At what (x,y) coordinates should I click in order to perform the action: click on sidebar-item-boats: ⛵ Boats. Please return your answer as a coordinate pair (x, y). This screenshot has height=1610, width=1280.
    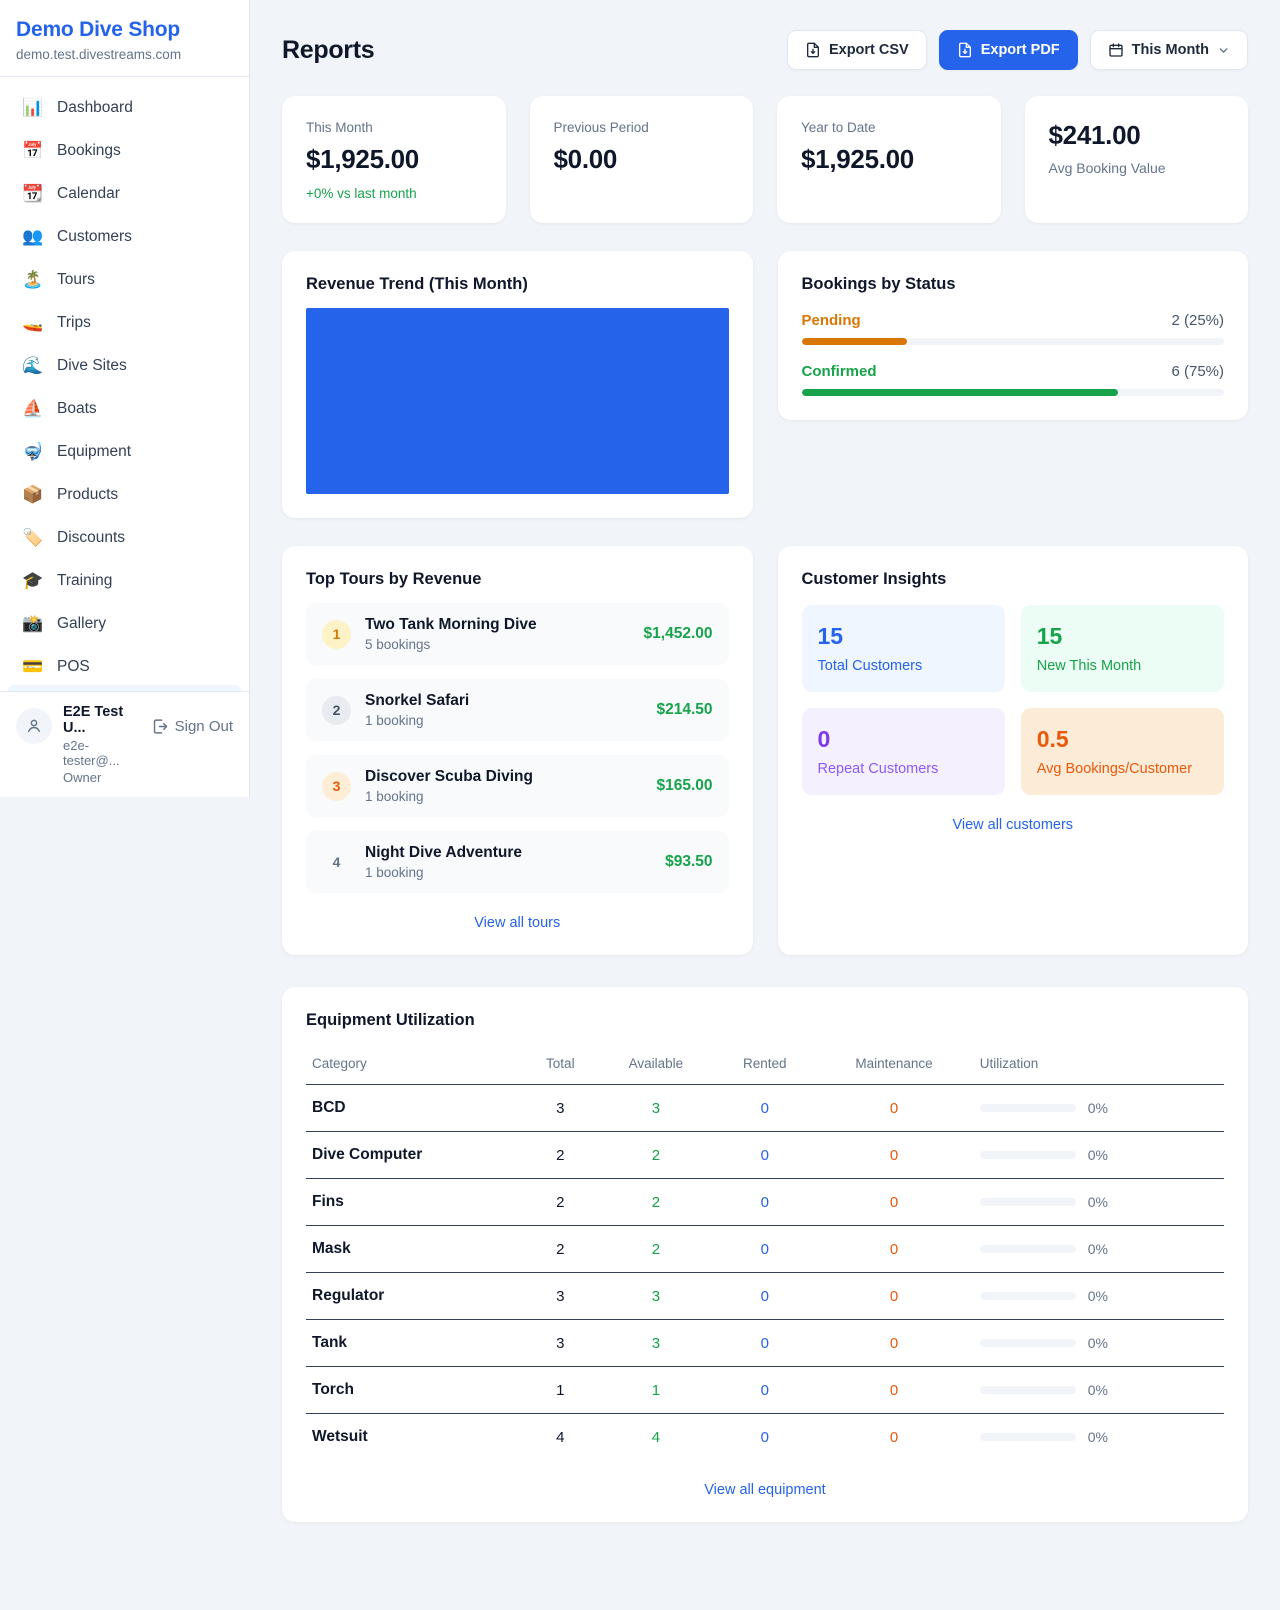
    Looking at the image, I should click on (124, 409).